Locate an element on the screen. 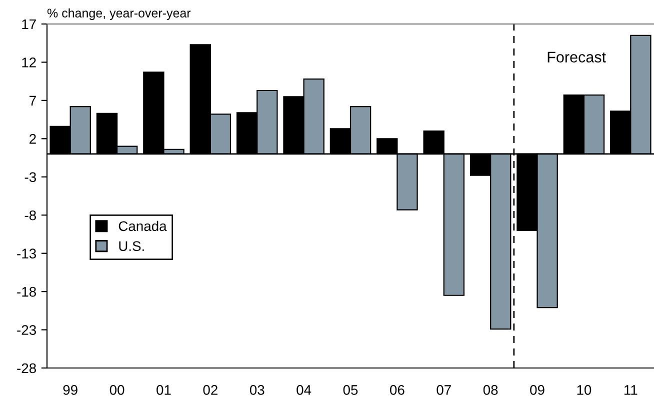  y-tick-label: -28 is located at coordinates (26, 368).